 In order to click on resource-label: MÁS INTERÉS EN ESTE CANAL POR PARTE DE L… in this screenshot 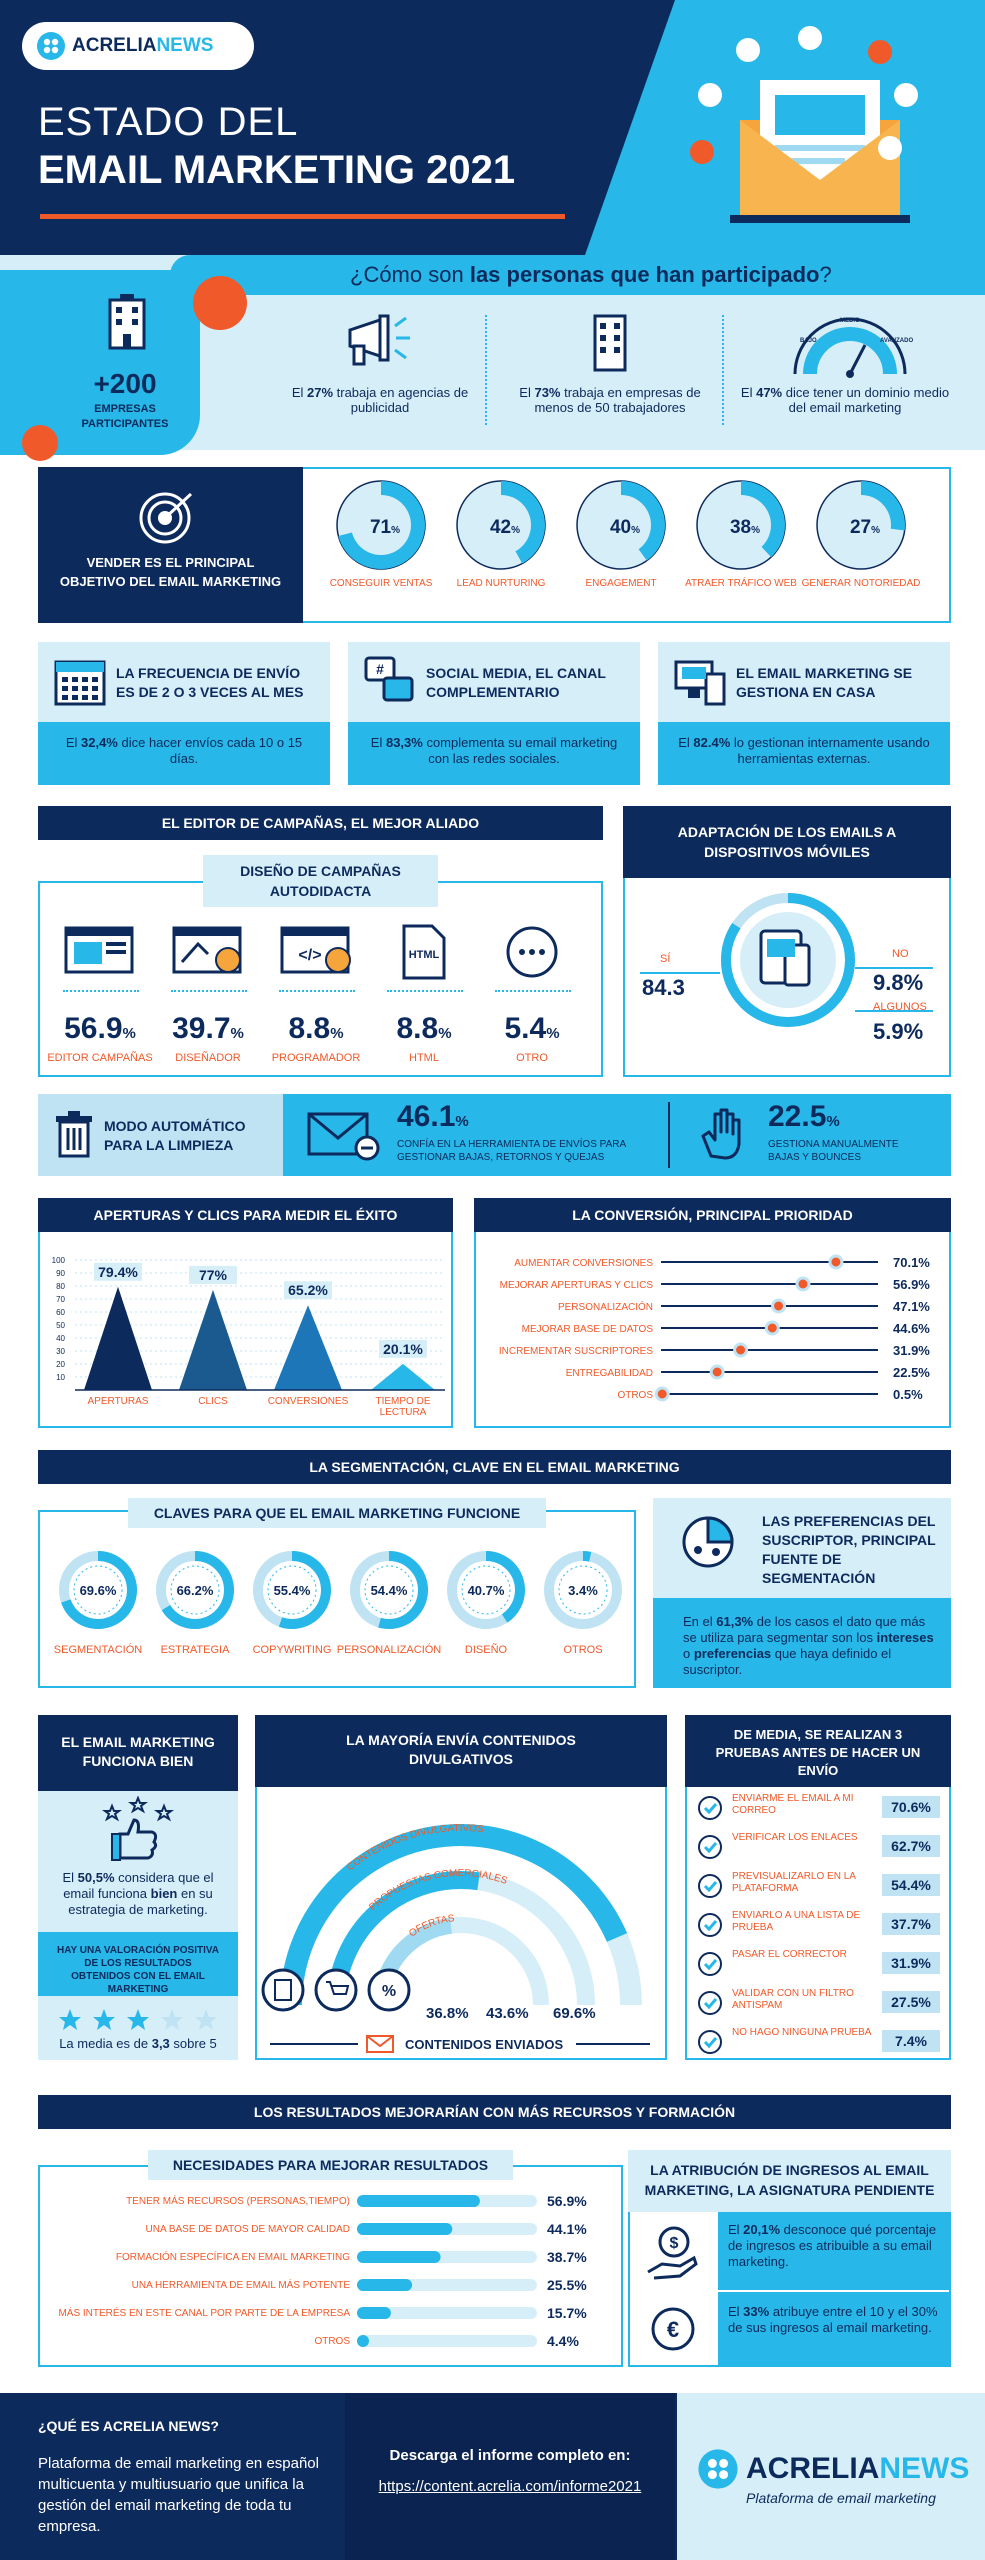, I will do `click(204, 2312)`.